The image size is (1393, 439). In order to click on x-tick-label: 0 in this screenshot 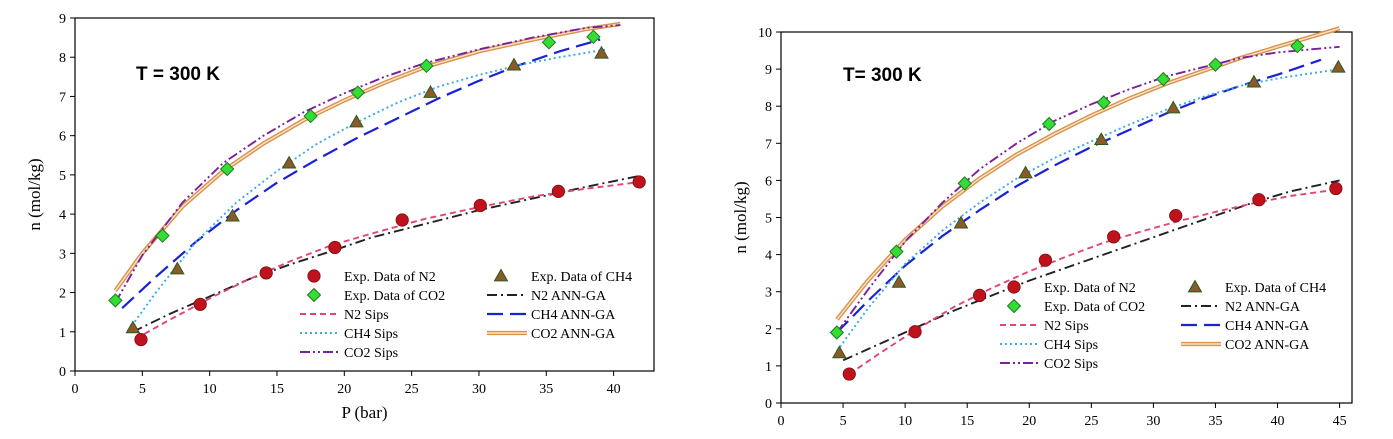, I will do `click(781, 421)`.